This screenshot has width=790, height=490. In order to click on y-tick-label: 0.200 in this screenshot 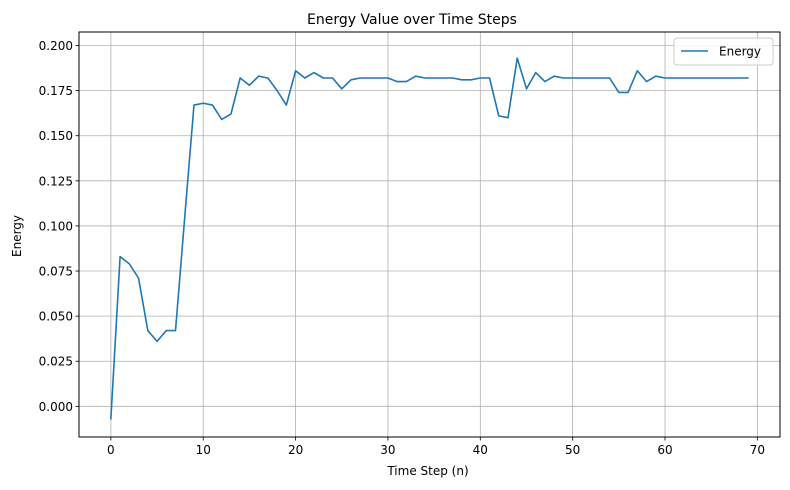, I will do `click(56, 46)`.